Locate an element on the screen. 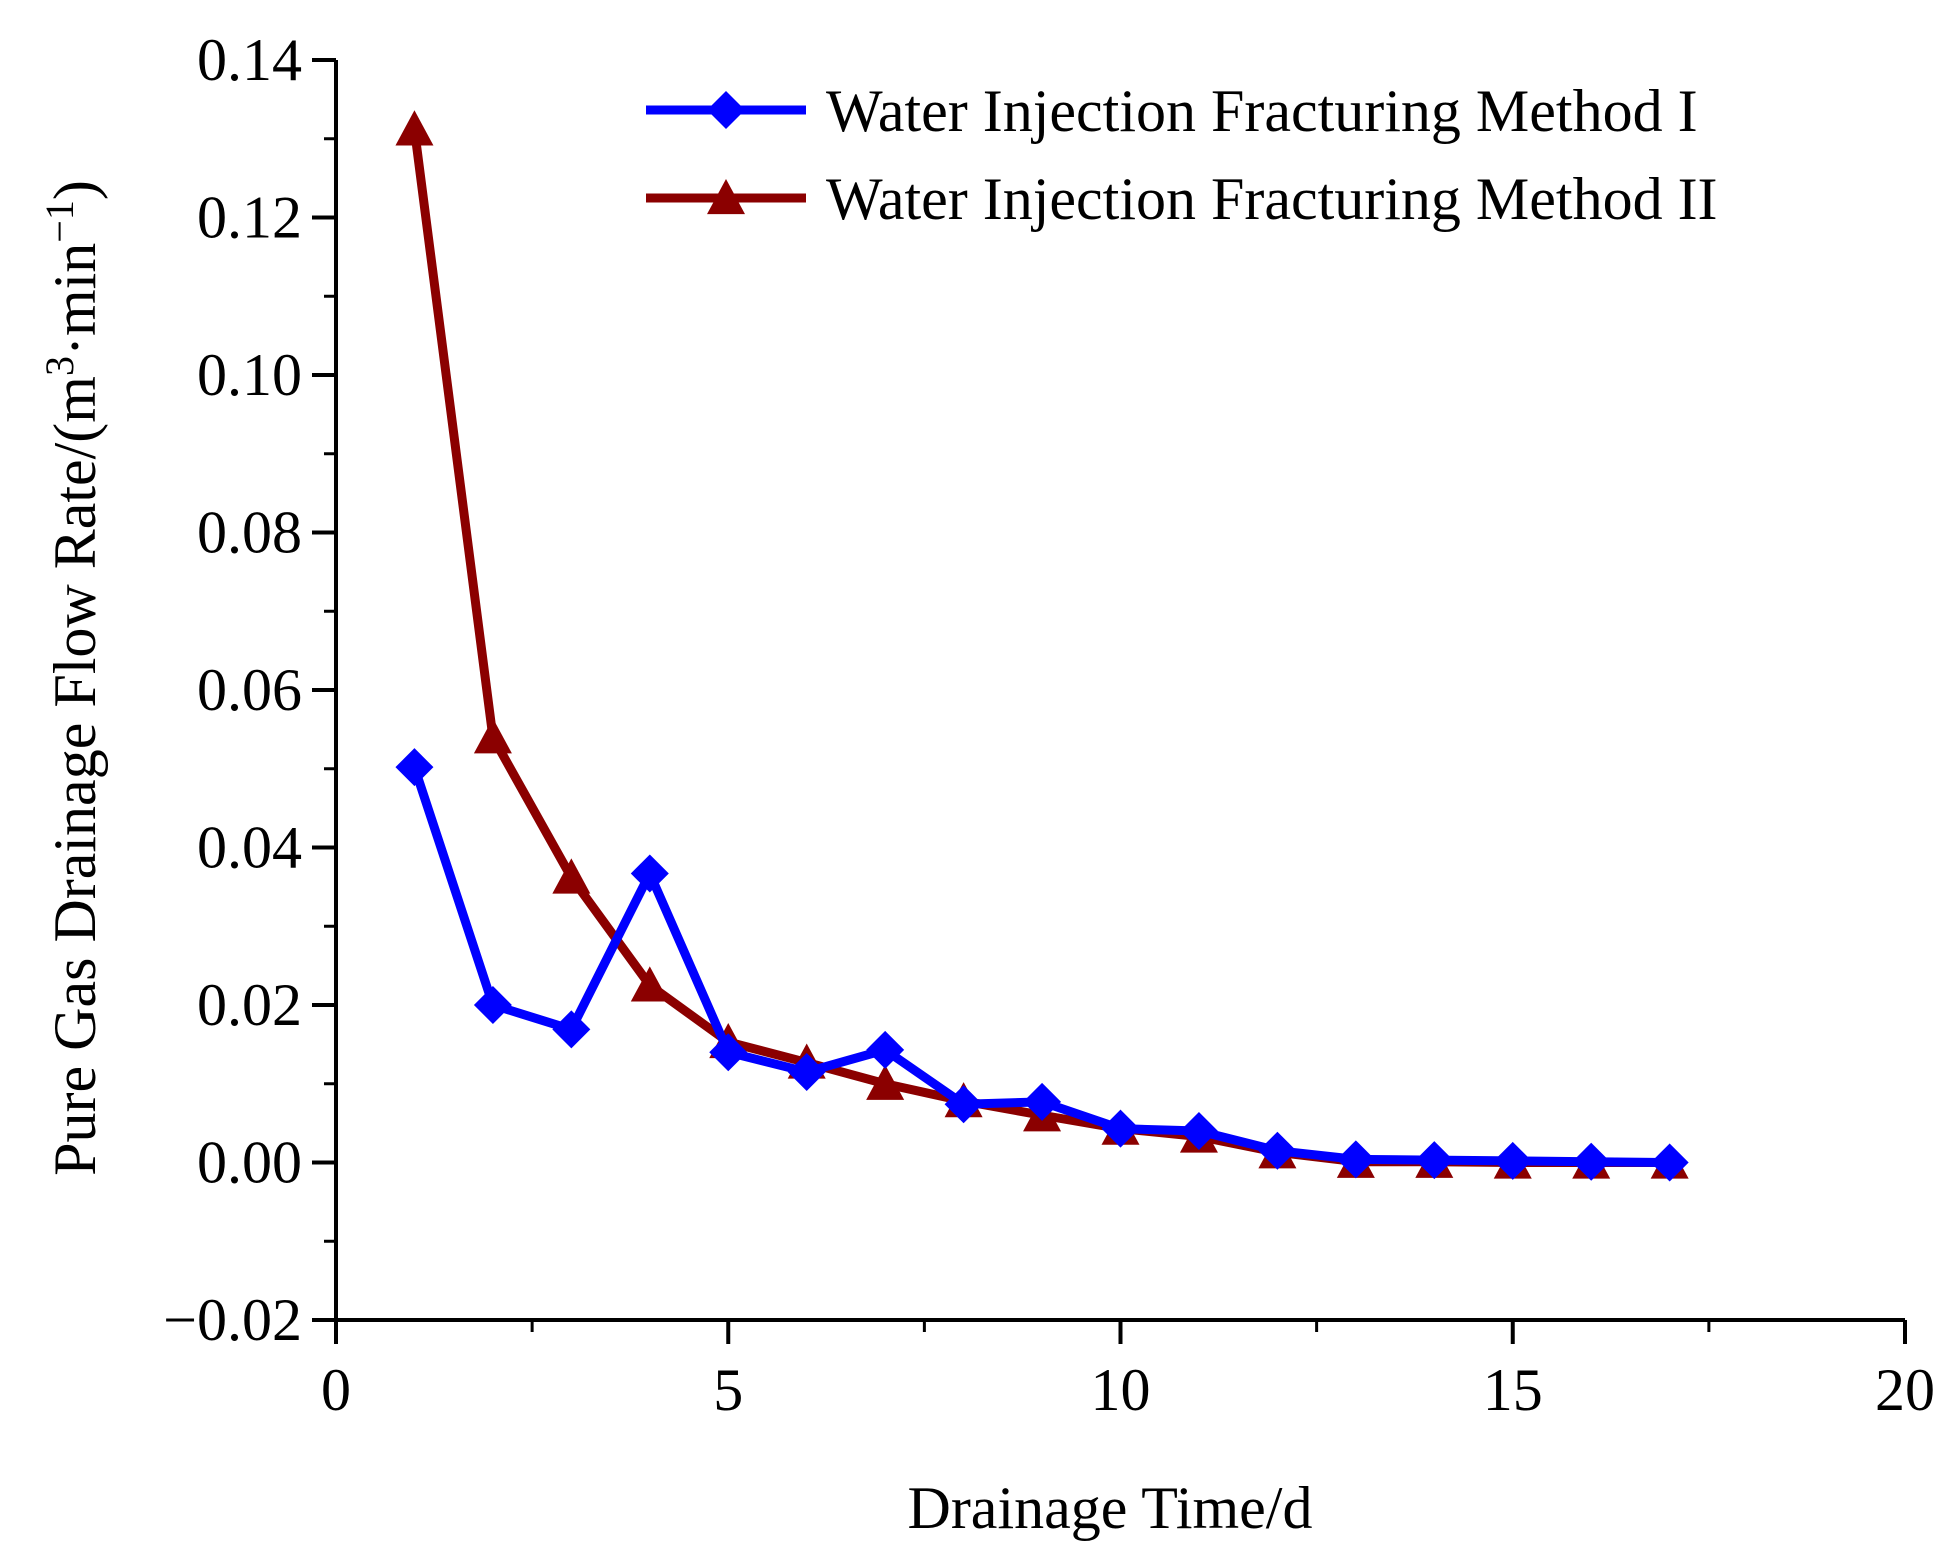  y-tick-label: 0.02 is located at coordinates (249, 1005).